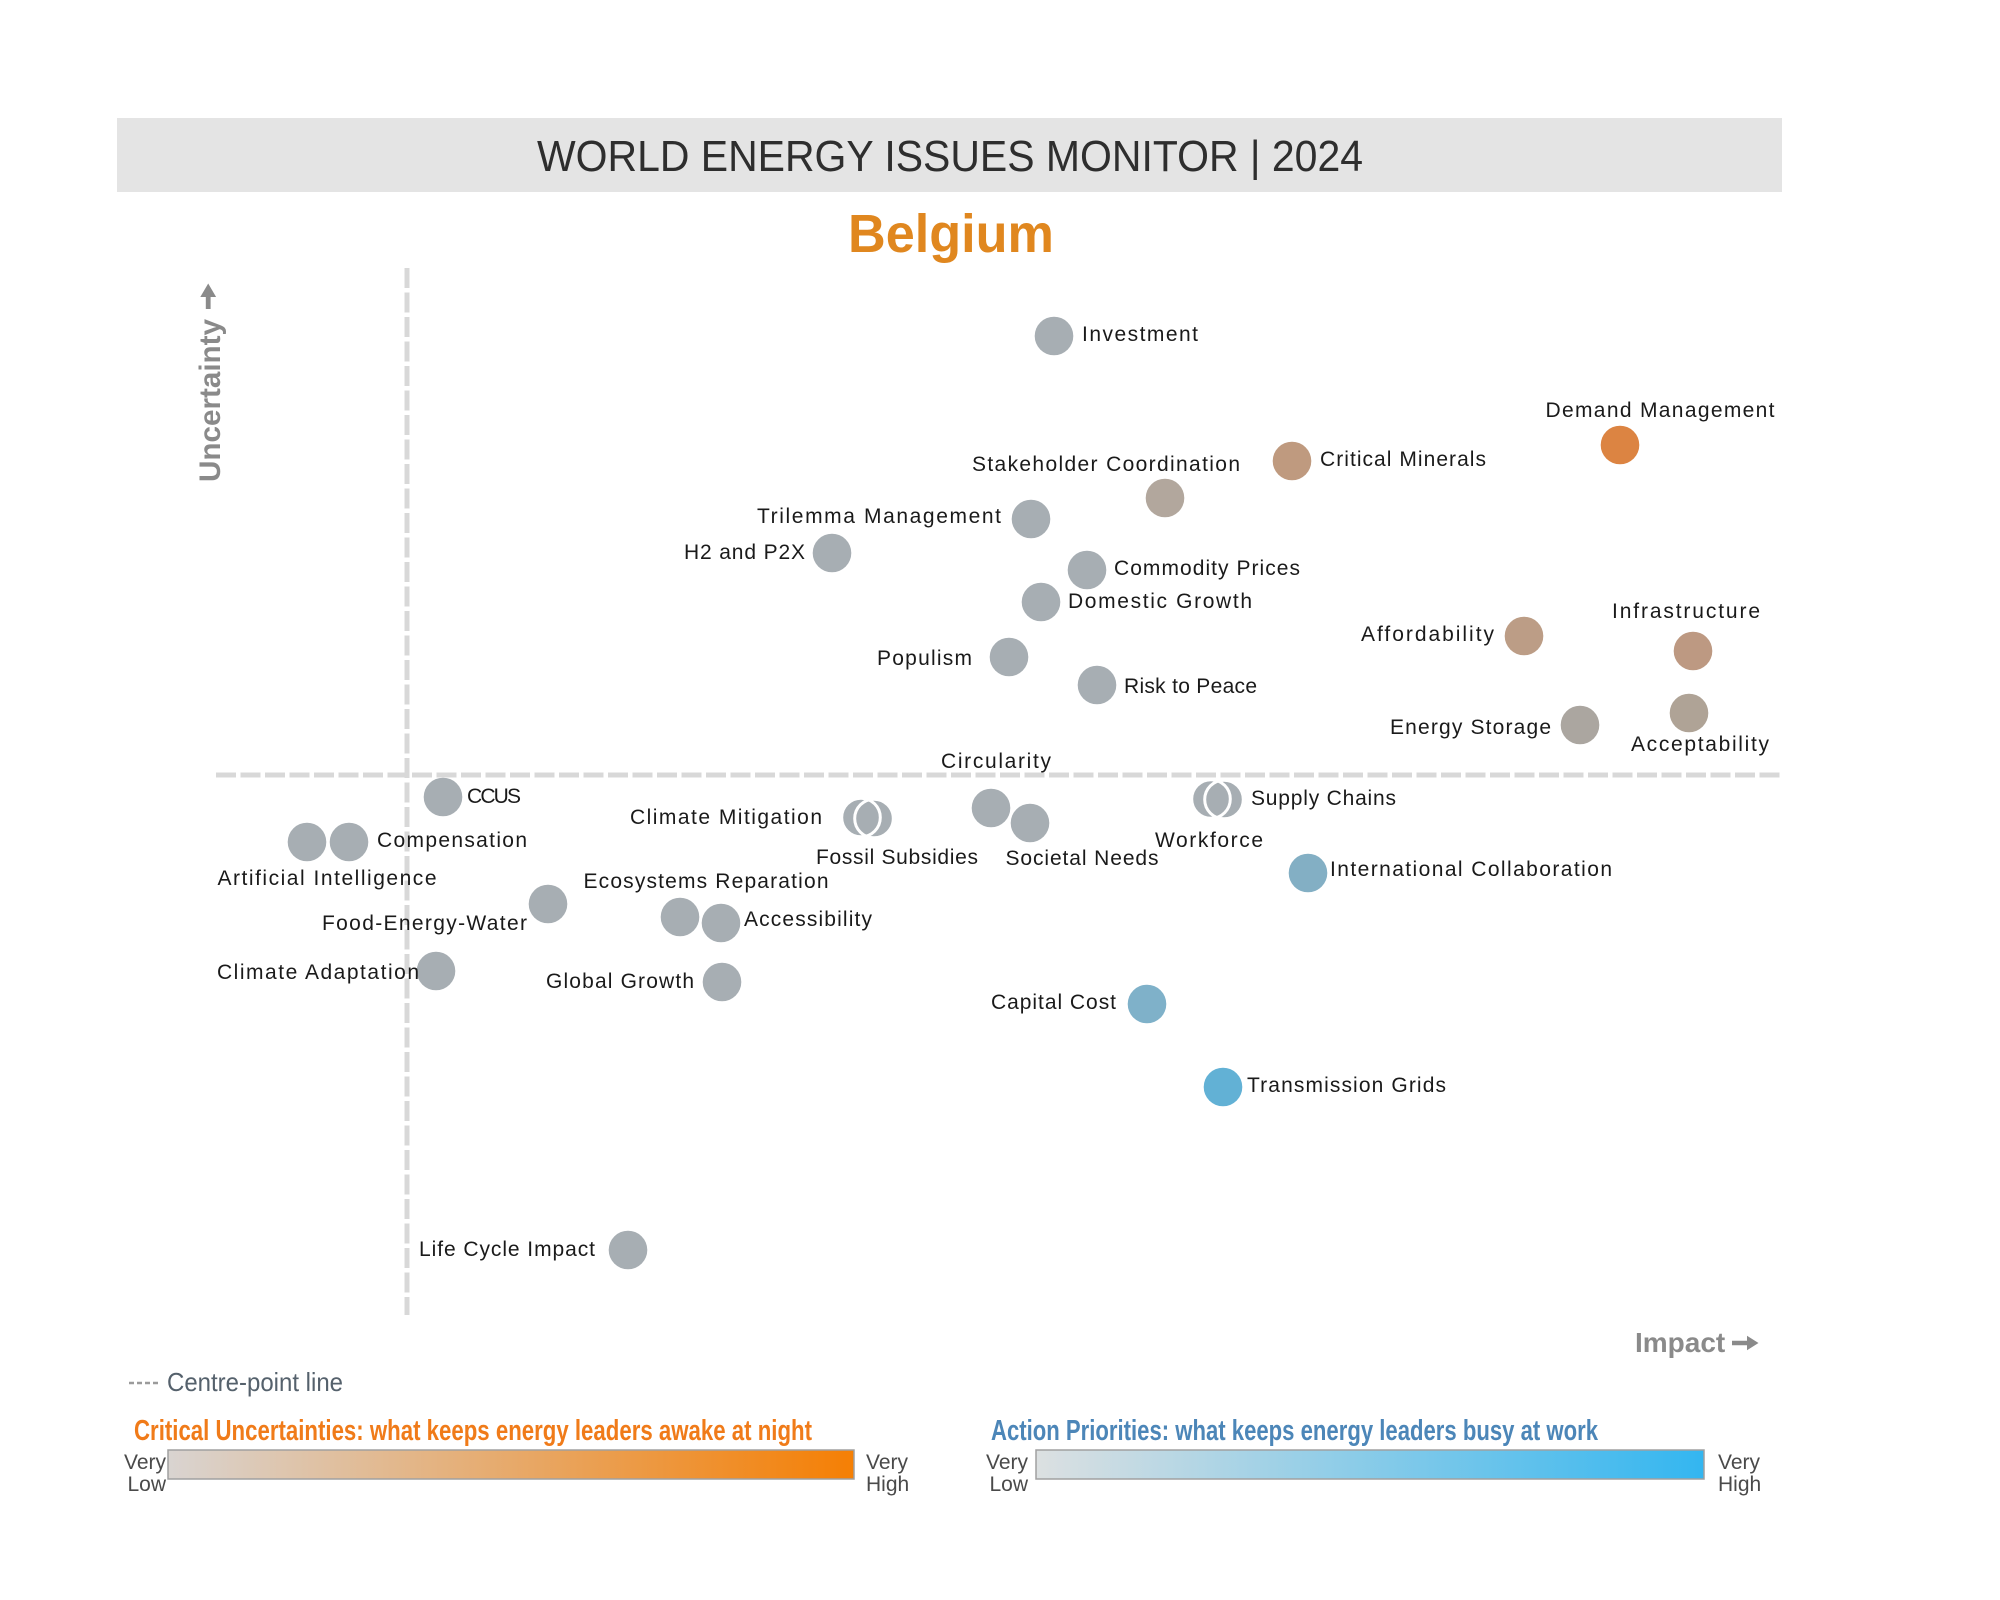 The image size is (2000, 1600). What do you see at coordinates (1053, 1002) in the screenshot?
I see `svg-text: Capital Cost` at bounding box center [1053, 1002].